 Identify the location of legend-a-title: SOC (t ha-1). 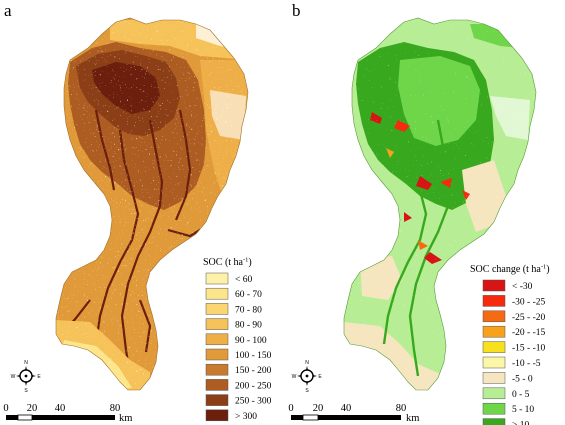
(227, 263).